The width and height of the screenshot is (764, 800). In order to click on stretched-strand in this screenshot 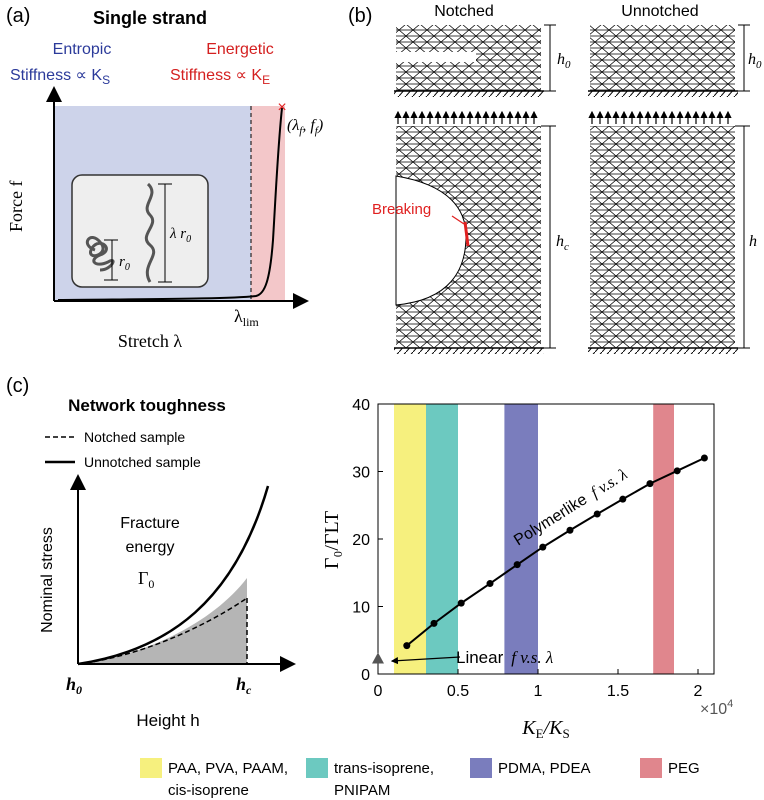, I will do `click(150, 232)`.